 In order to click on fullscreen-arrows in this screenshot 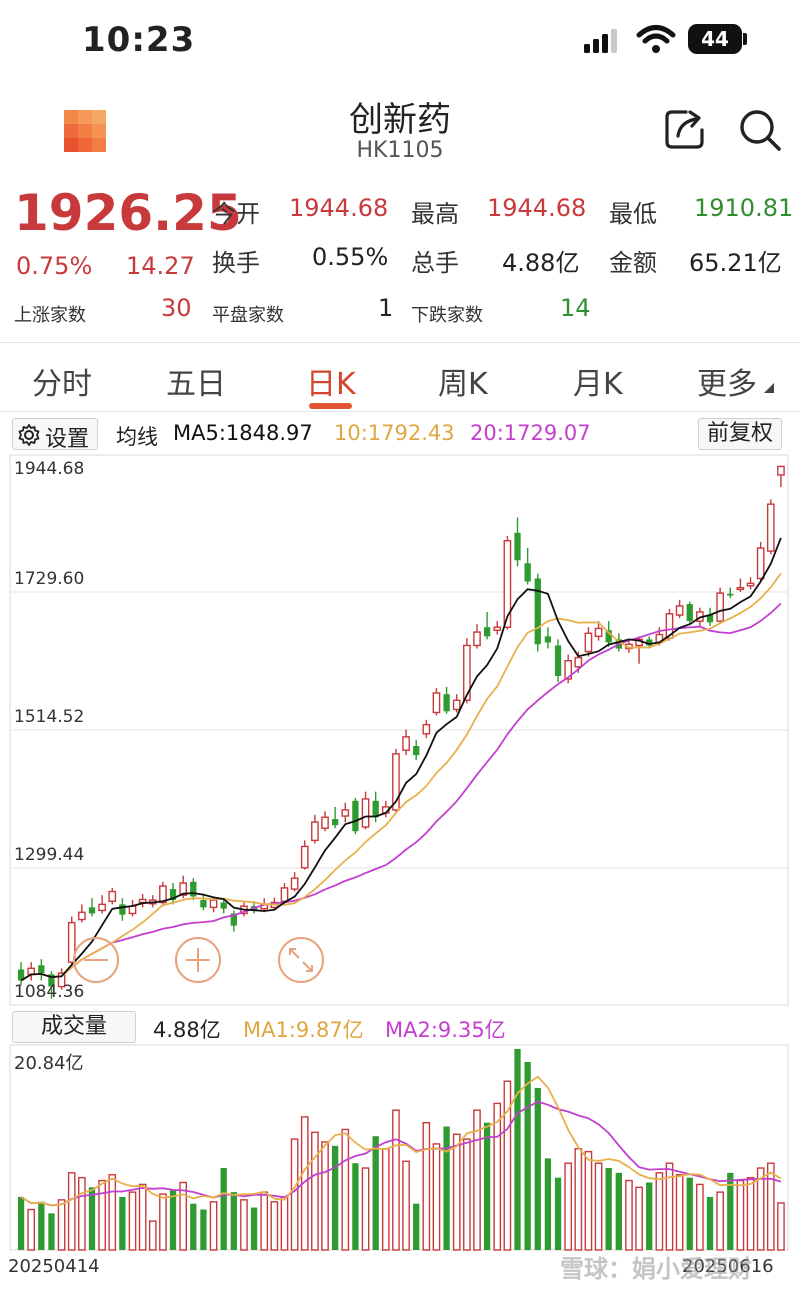, I will do `click(301, 960)`.